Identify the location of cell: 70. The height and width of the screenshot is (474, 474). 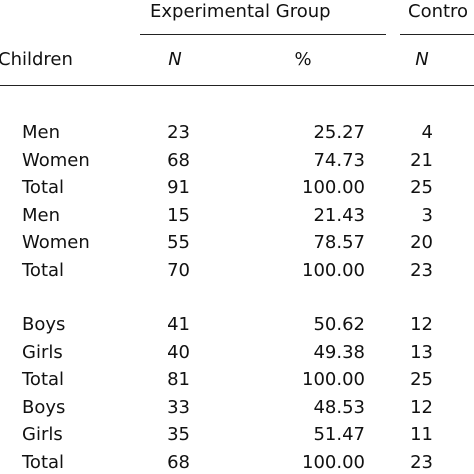
(178, 270).